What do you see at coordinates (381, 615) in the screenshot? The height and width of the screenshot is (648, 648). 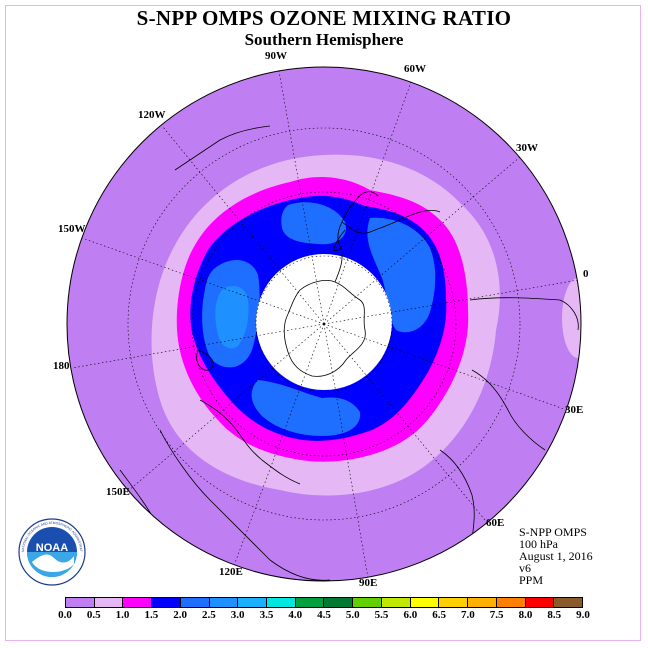 I see `colorbar-tick-label: 5.5` at bounding box center [381, 615].